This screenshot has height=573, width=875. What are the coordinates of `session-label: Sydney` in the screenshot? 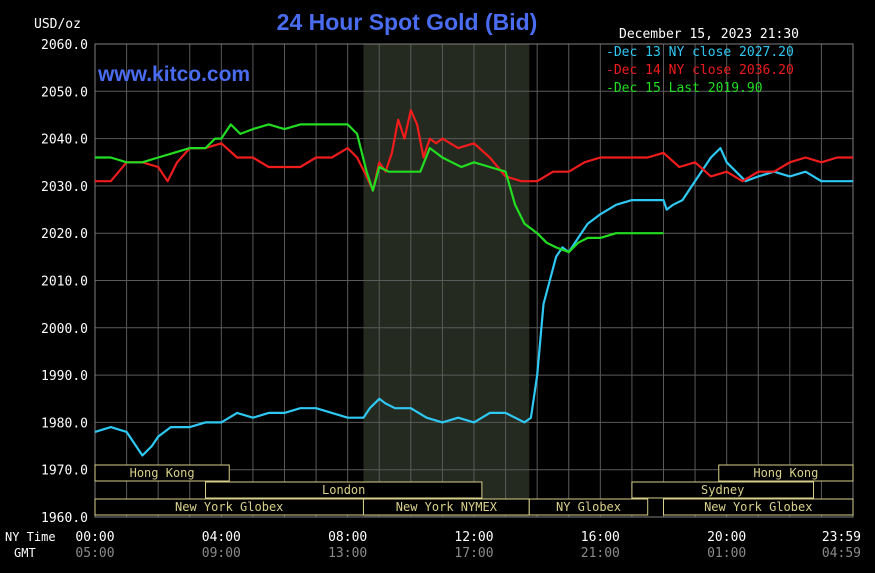 It's located at (722, 490).